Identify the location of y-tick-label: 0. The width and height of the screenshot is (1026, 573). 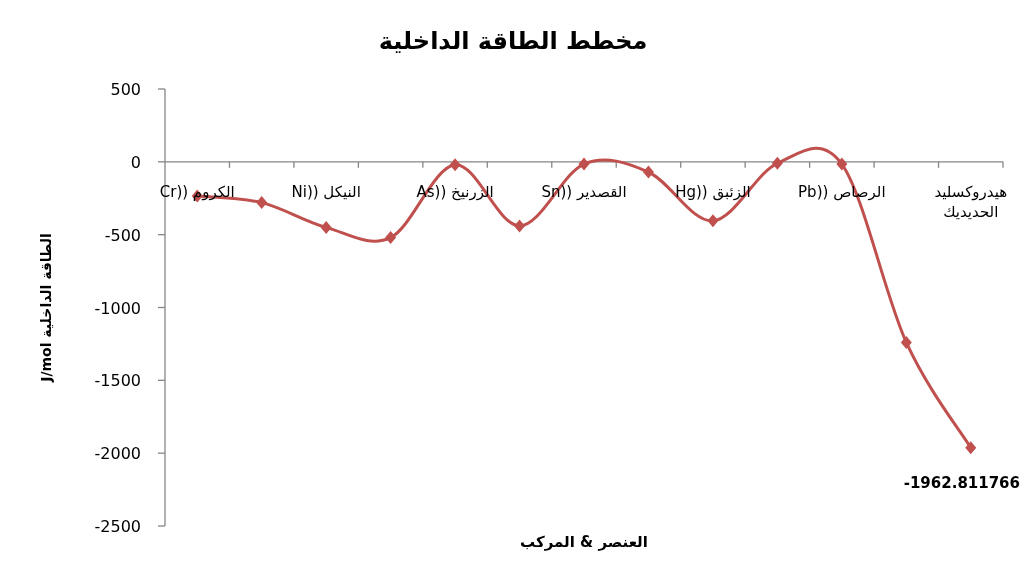
(135, 162).